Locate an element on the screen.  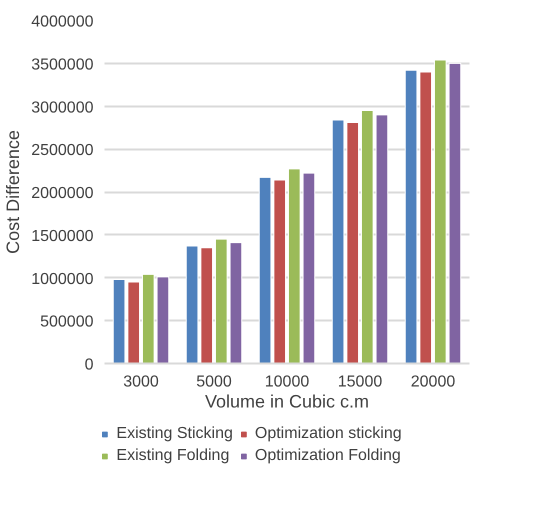
y-tick-label: 0 is located at coordinates (89, 365).